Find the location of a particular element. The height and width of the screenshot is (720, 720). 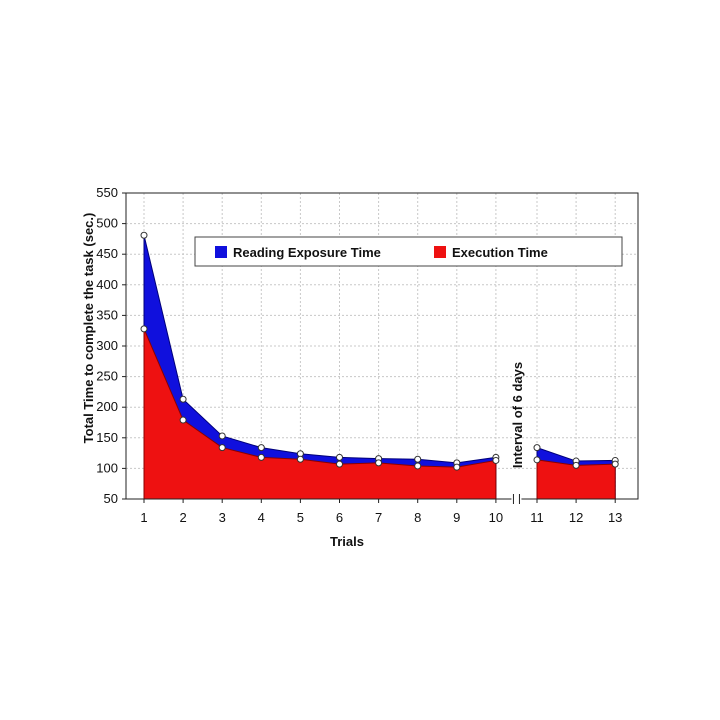

y-tick-label-0: 50 is located at coordinates (111, 498).